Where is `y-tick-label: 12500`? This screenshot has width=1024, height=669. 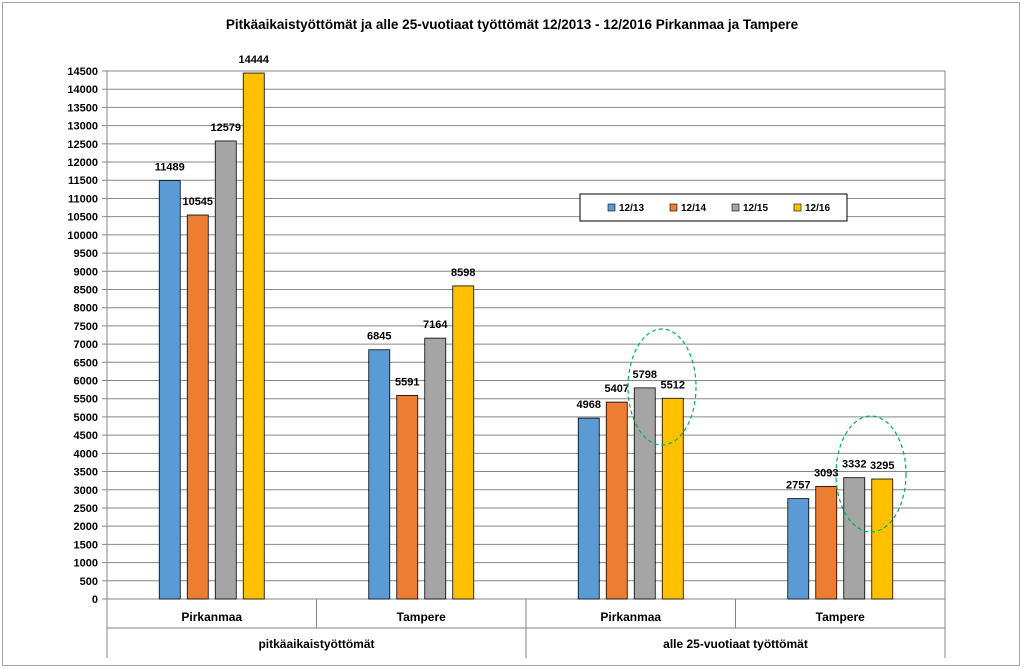
y-tick-label: 12500 is located at coordinates (82, 145).